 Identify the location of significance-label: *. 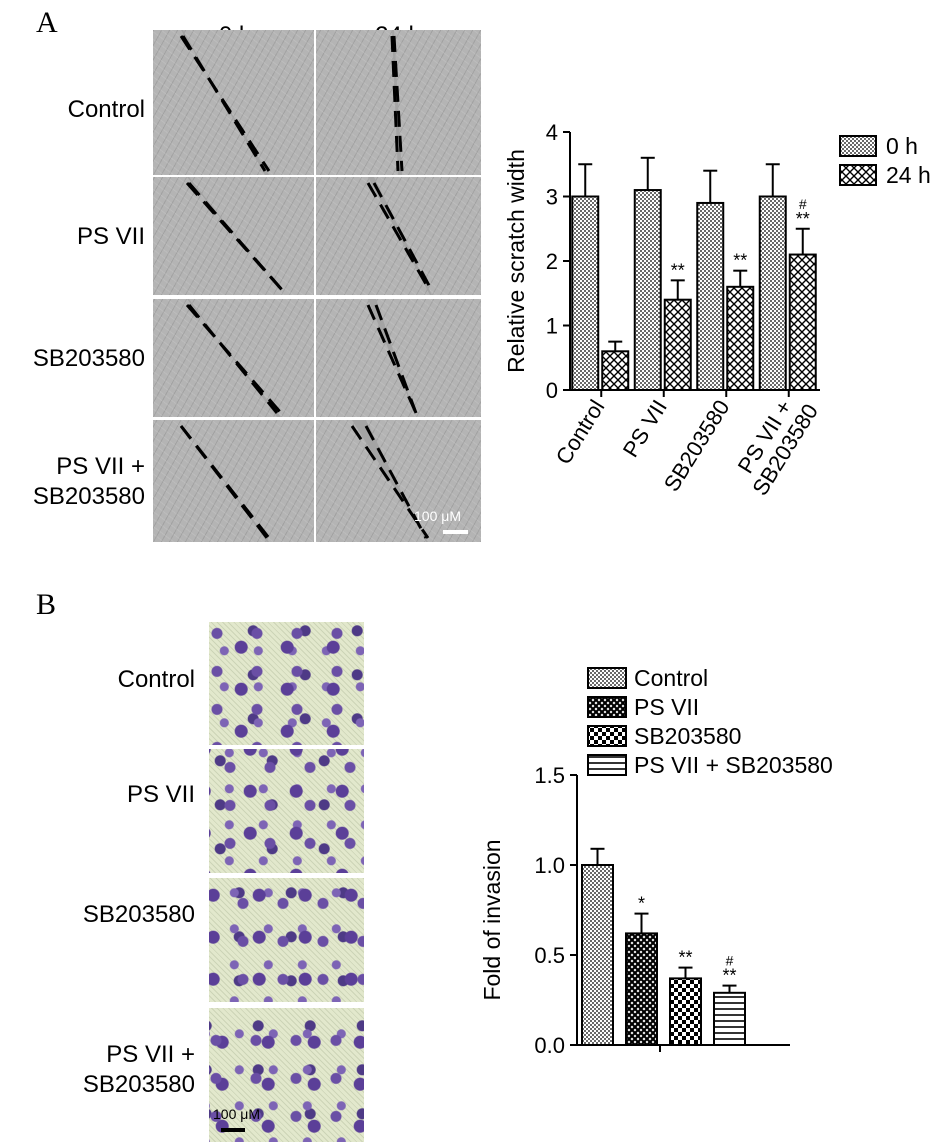
(641, 904).